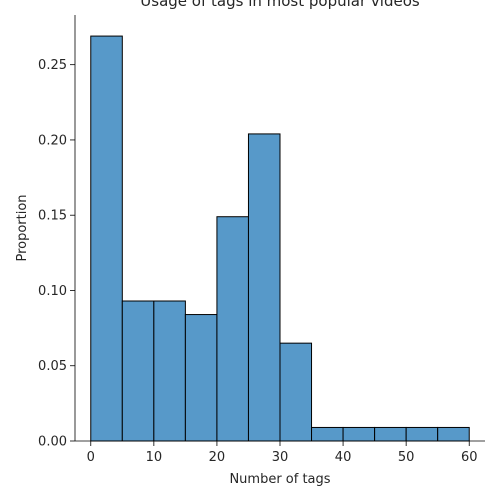 This screenshot has height=500, width=500. I want to click on x-axis-ticks: 0 10 20 30 40 50 60, so click(282, 453).